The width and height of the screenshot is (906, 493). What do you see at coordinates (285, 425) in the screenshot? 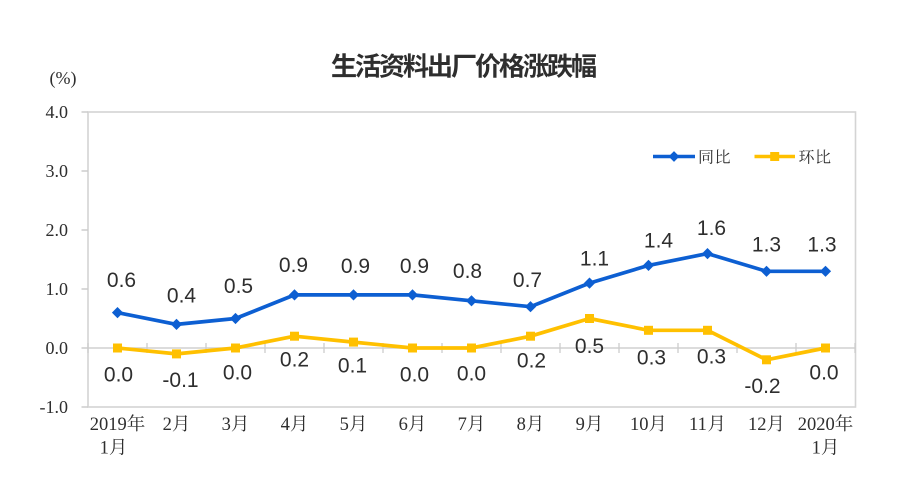
I see `svg-text: 4` at bounding box center [285, 425].